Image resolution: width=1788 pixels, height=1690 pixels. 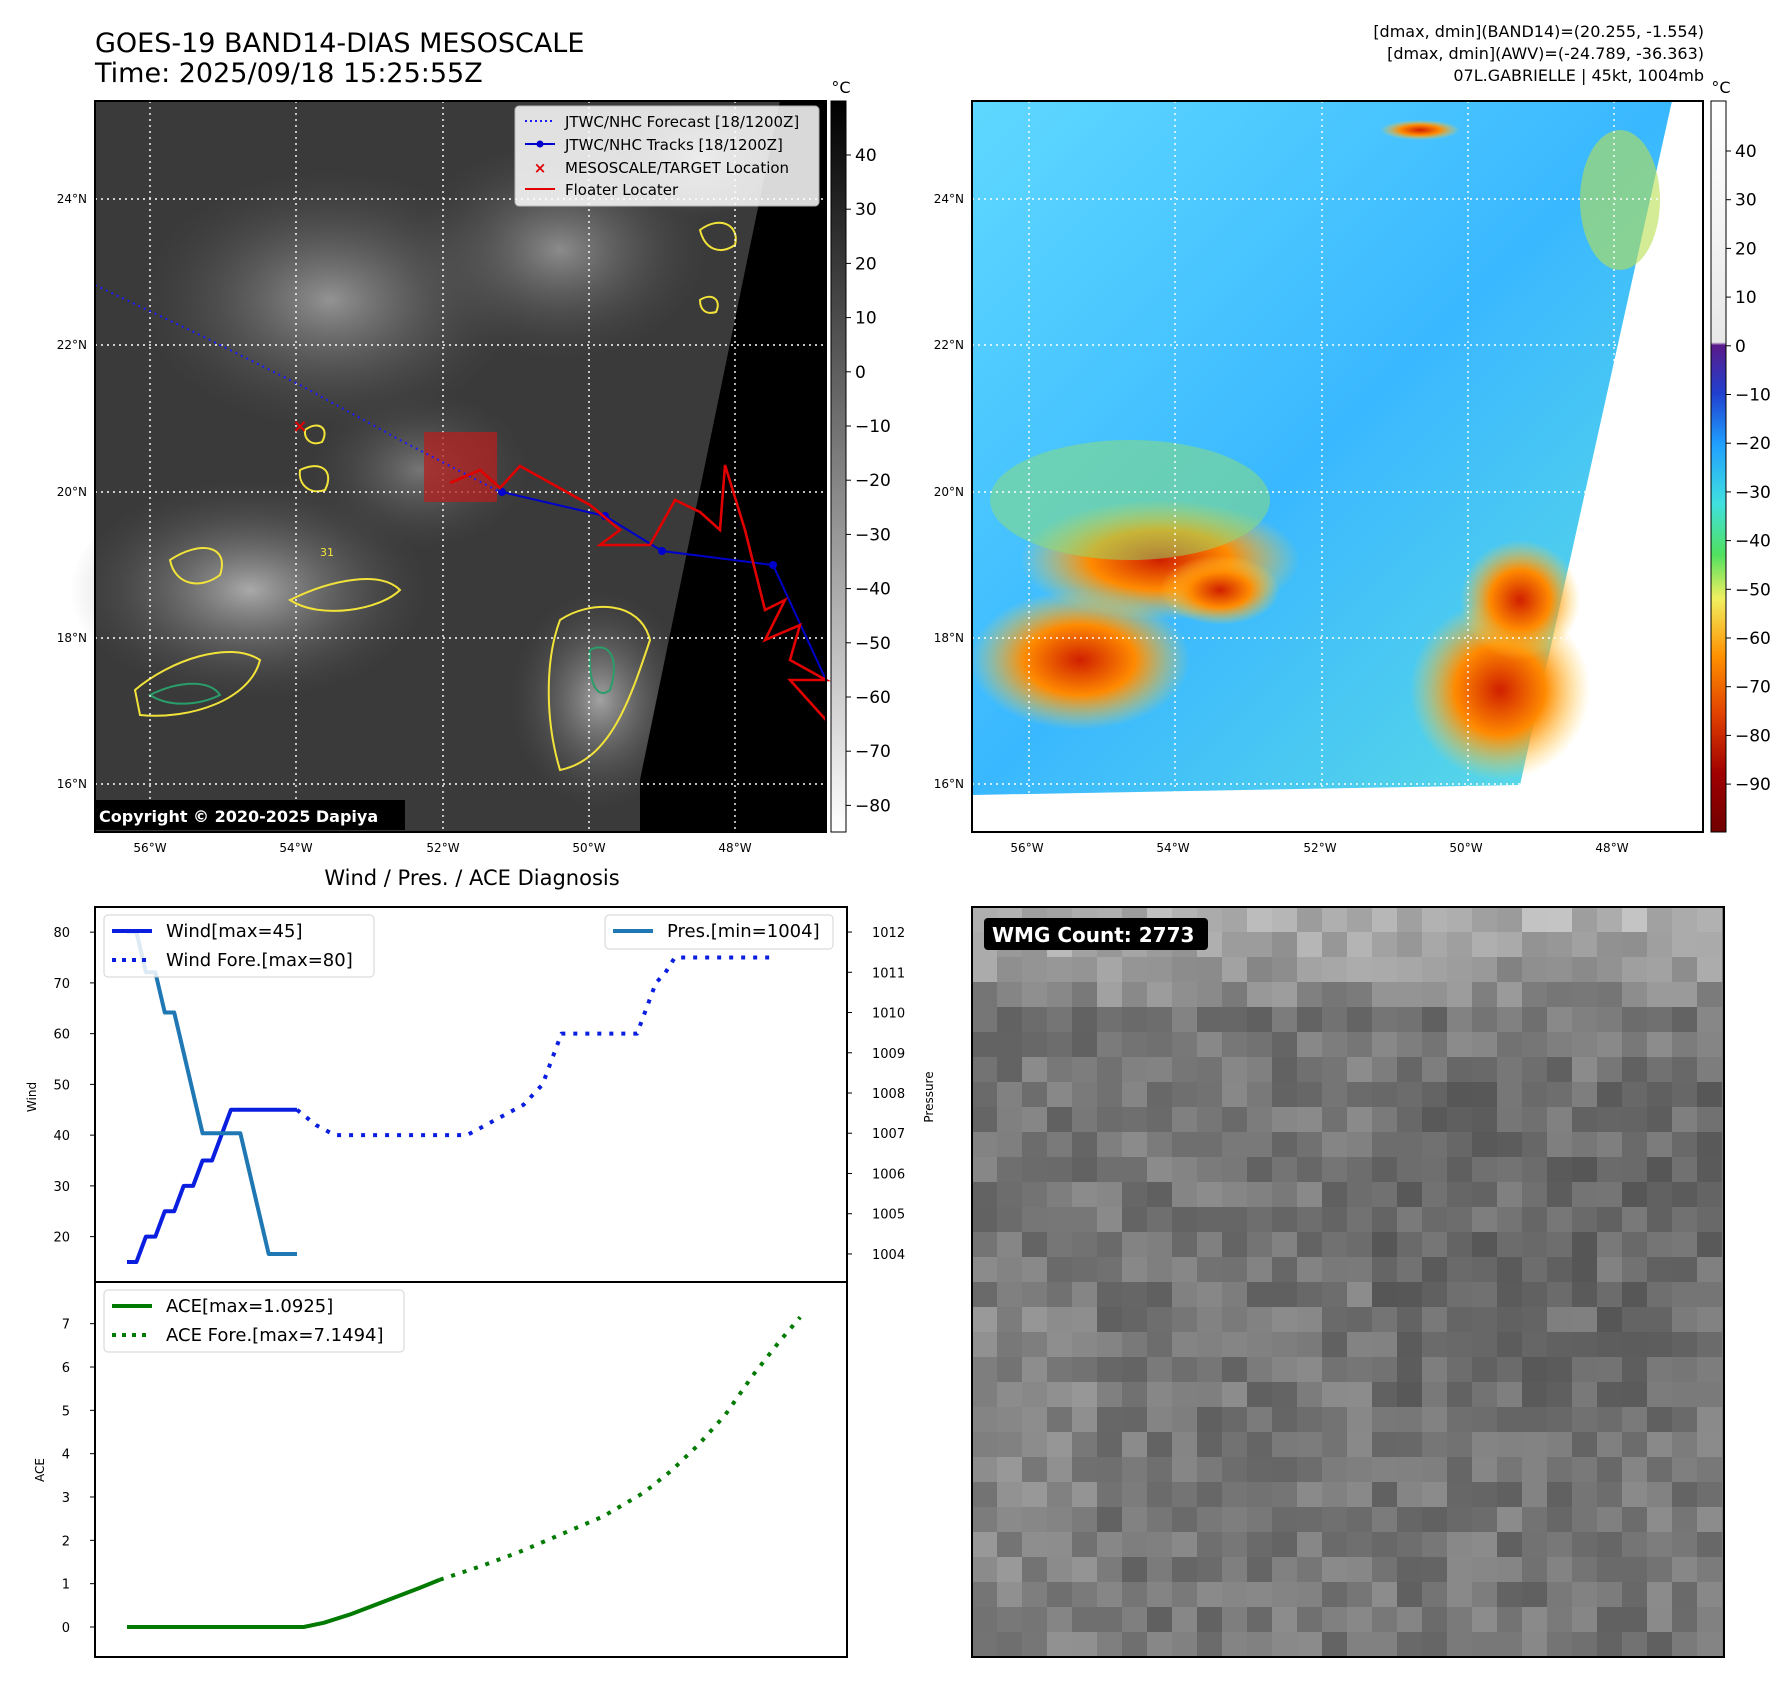 I want to click on copyright: Copyright © 2020-2025 Dapiya, so click(x=238, y=816).